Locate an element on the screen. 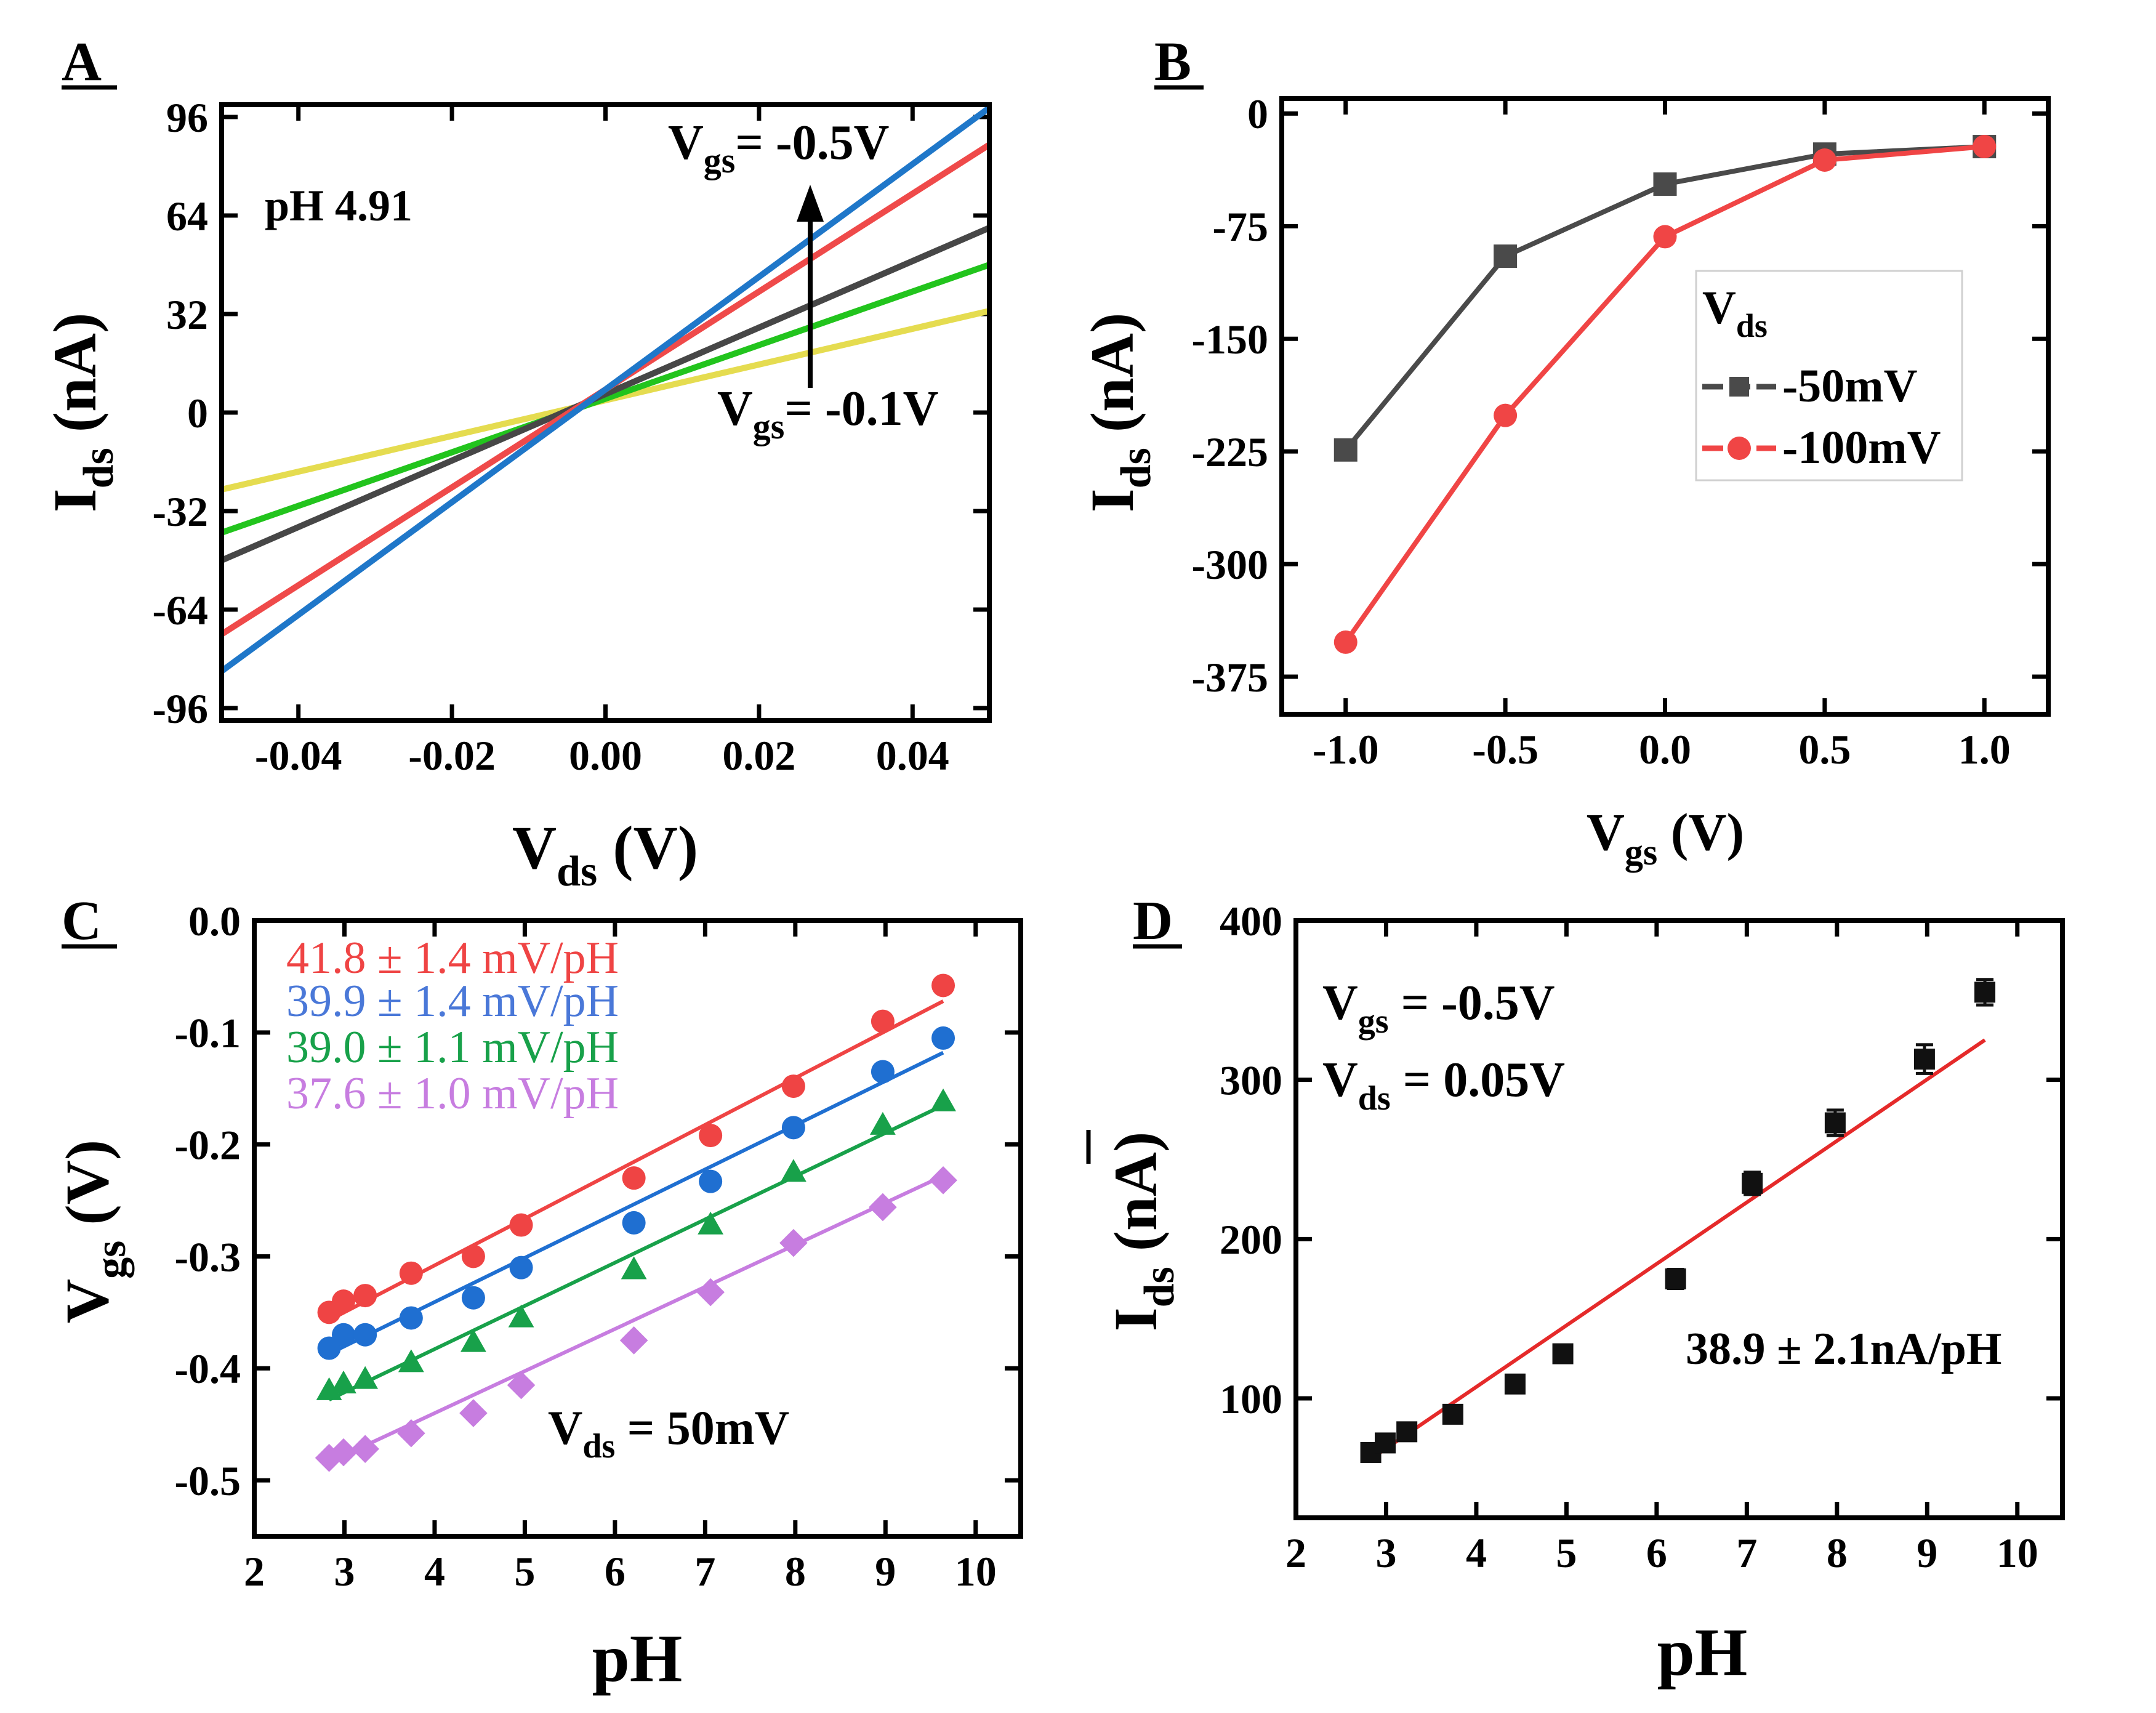  d-x-tick-label: 8 is located at coordinates (1837, 1553).